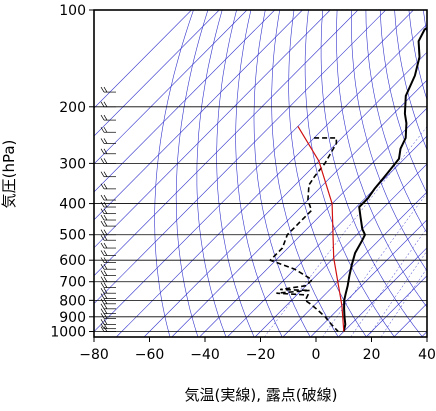 The width and height of the screenshot is (436, 411). I want to click on x-tick-label: 40, so click(427, 355).